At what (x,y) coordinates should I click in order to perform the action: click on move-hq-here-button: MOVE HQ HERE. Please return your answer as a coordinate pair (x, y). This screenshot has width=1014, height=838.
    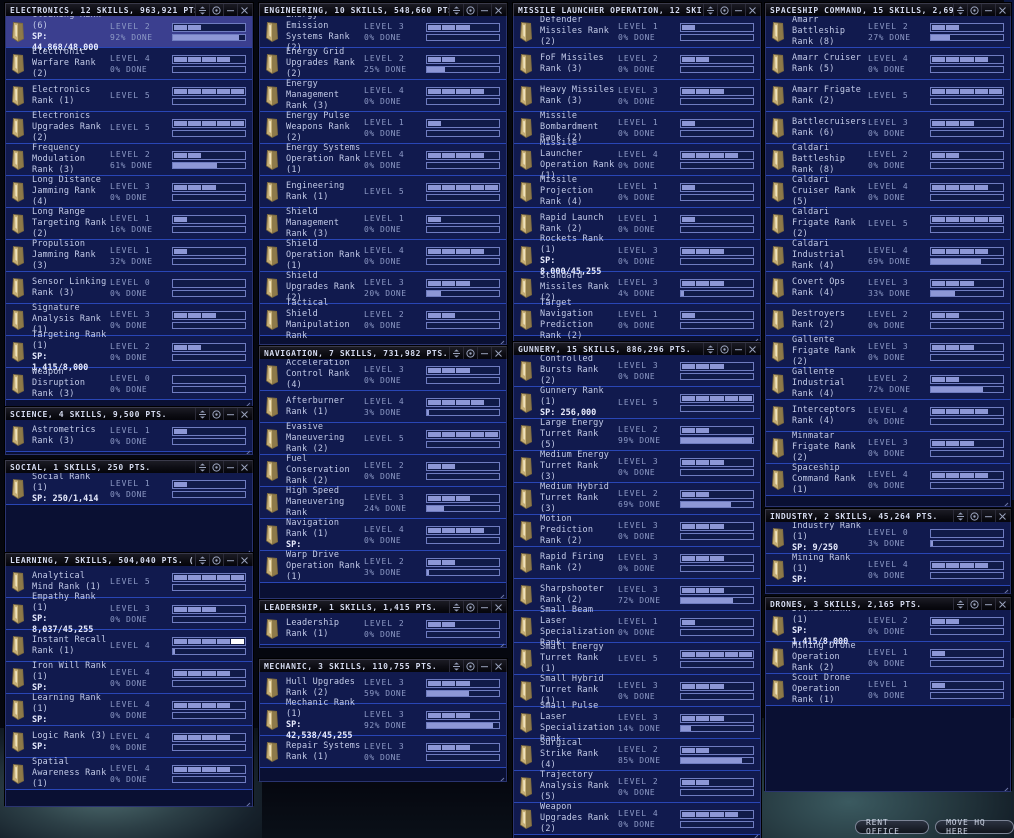
    Looking at the image, I should click on (974, 827).